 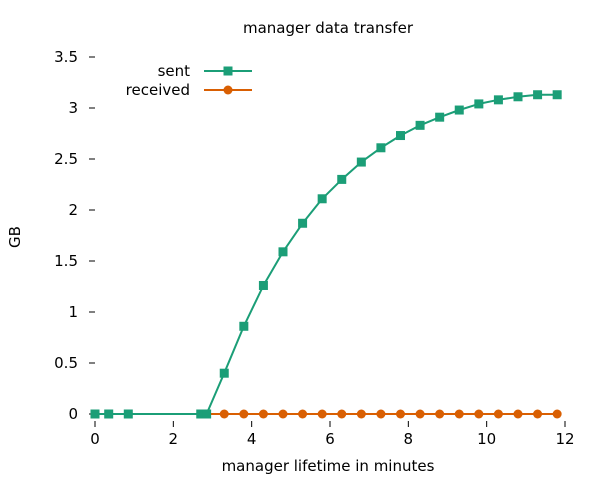 I want to click on legend-item-sent: sent, so click(x=205, y=71).